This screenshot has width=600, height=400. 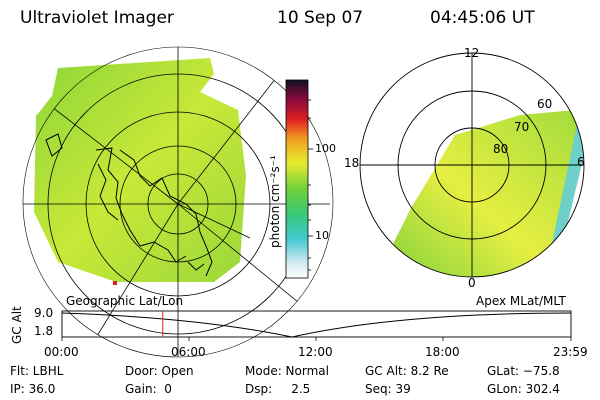 I want to click on mlt-label-12: 12, so click(x=472, y=53).